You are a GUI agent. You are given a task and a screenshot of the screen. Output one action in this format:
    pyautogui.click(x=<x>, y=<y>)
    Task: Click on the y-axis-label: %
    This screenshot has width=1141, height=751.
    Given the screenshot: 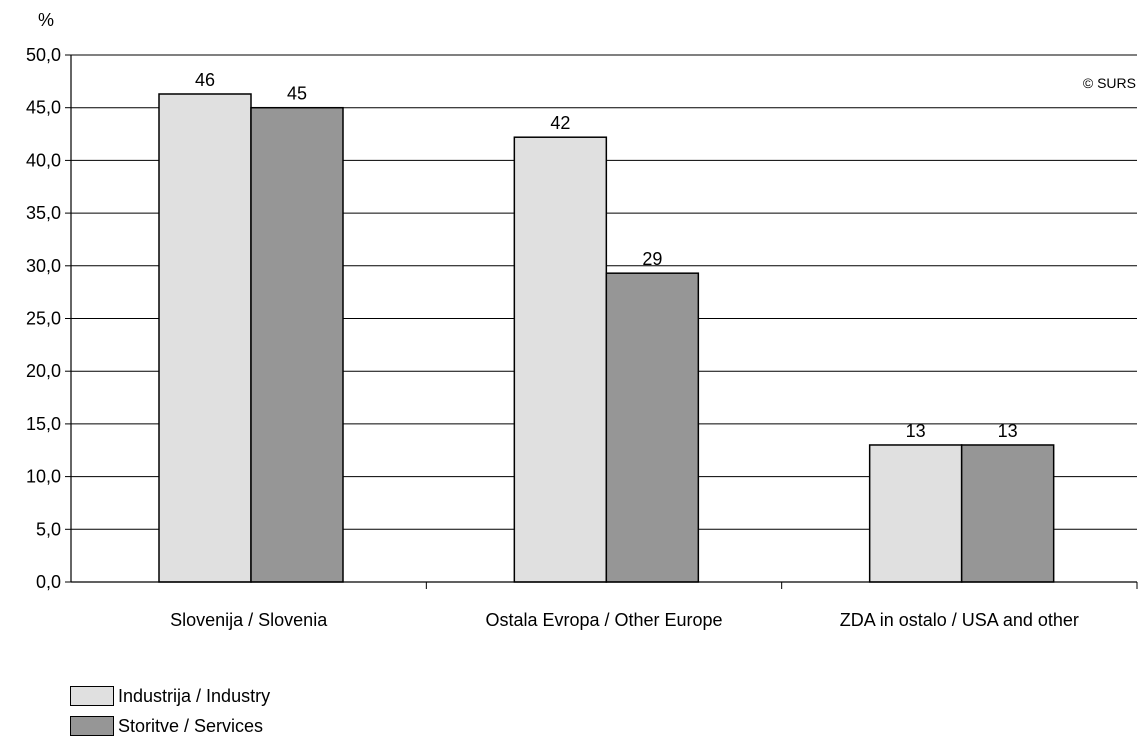 What is the action you would take?
    pyautogui.click(x=46, y=20)
    